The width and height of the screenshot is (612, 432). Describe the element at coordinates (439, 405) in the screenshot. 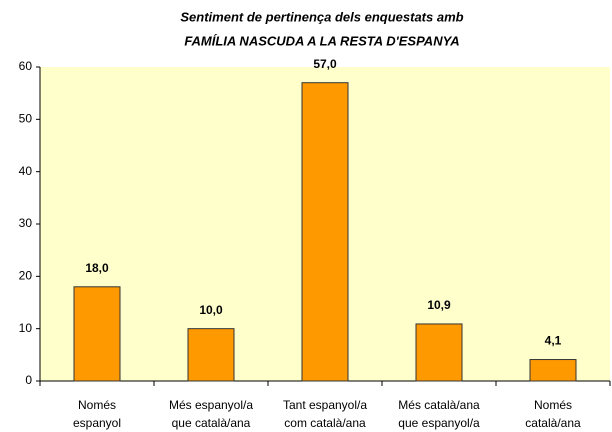

I see `x-tick-label: Més català/ana` at that location.